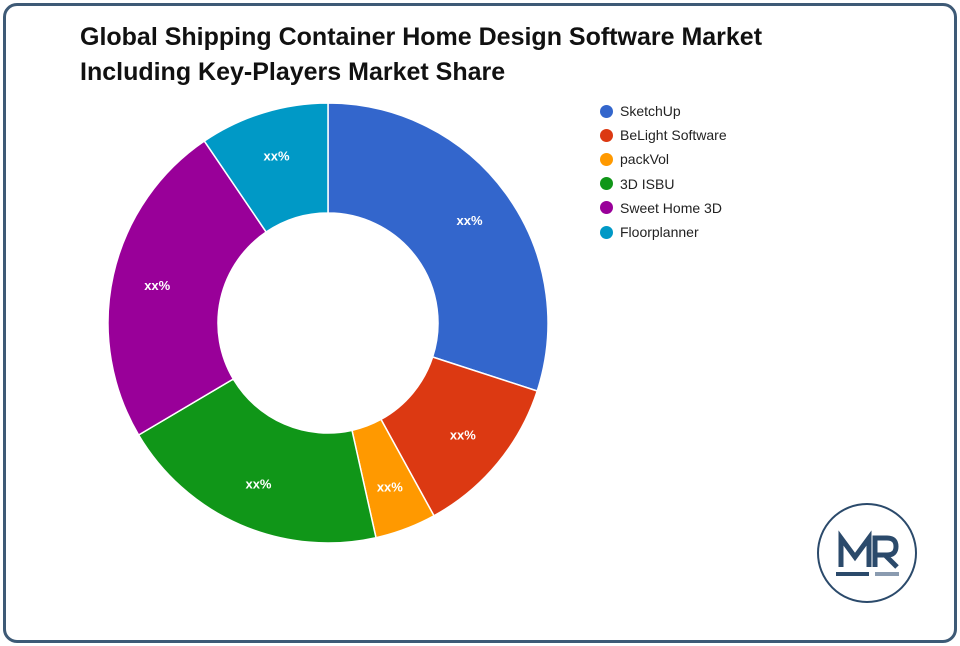 Image resolution: width=960 pixels, height=646 pixels. I want to click on legend-label: BeLight Software, so click(673, 135).